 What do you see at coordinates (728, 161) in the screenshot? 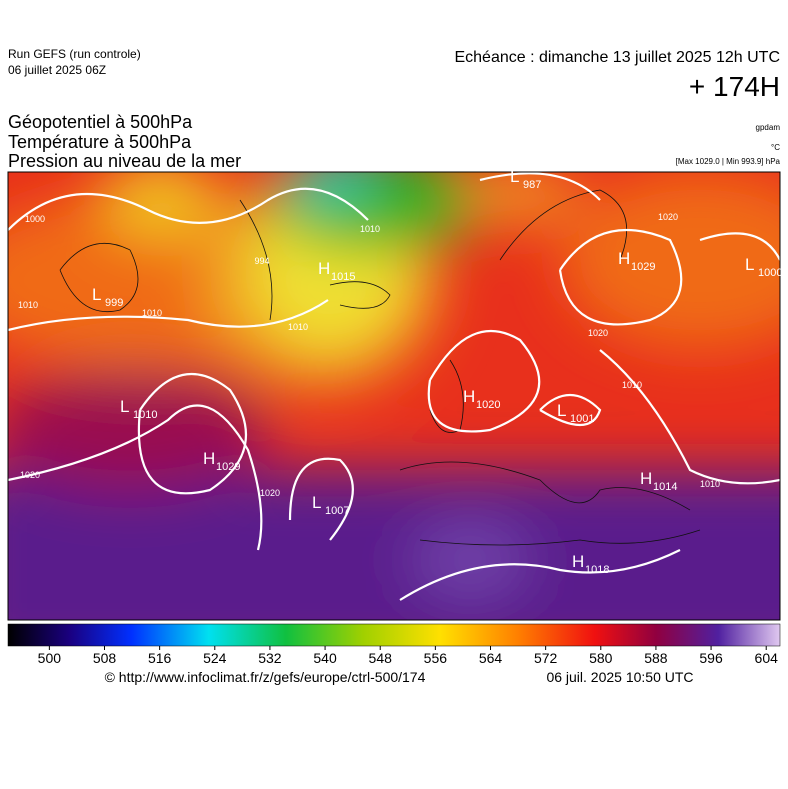
I see `unit: [Max 1029.0 | Min 993.9] hPa` at bounding box center [728, 161].